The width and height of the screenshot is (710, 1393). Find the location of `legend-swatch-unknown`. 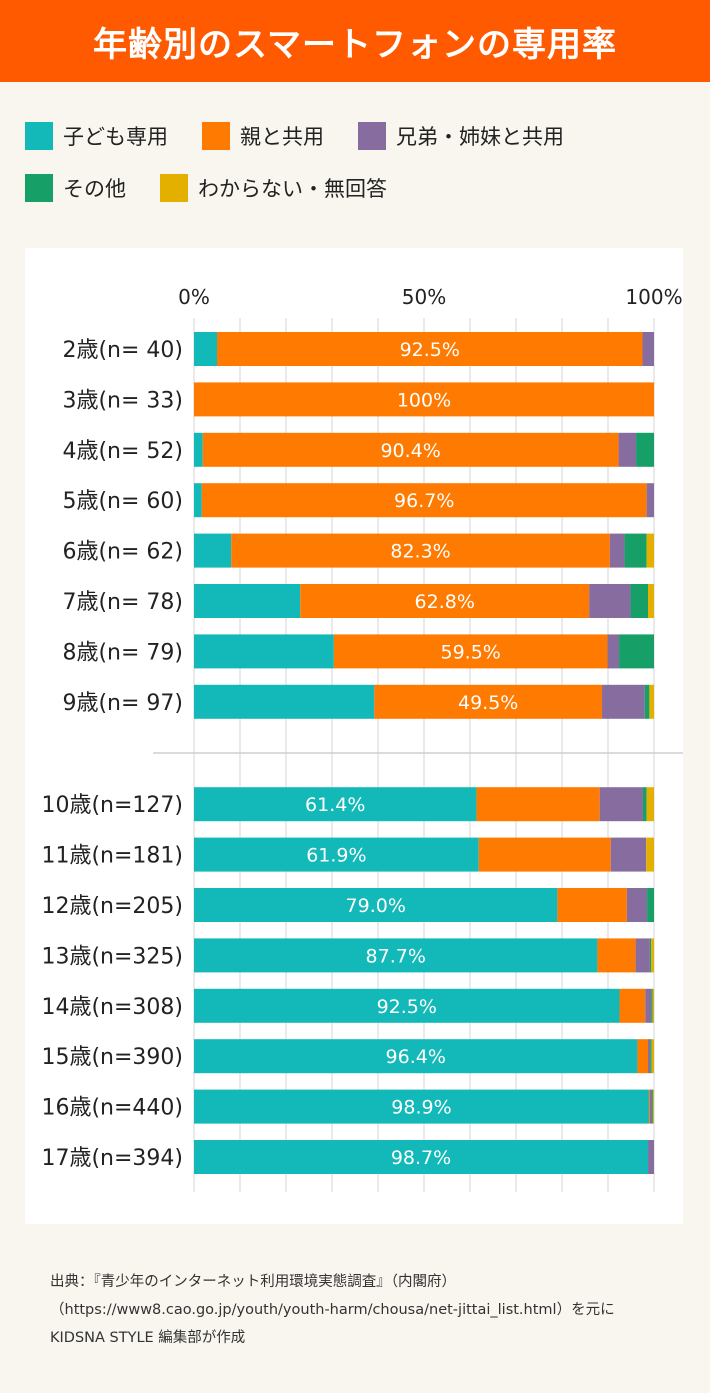

legend-swatch-unknown is located at coordinates (174, 188).